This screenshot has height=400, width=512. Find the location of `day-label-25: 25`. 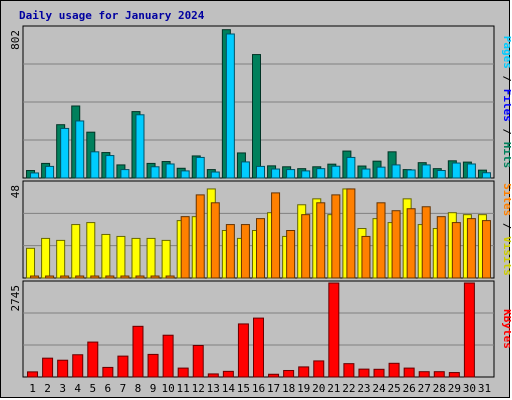

day-label-25: 25 is located at coordinates (393, 388).